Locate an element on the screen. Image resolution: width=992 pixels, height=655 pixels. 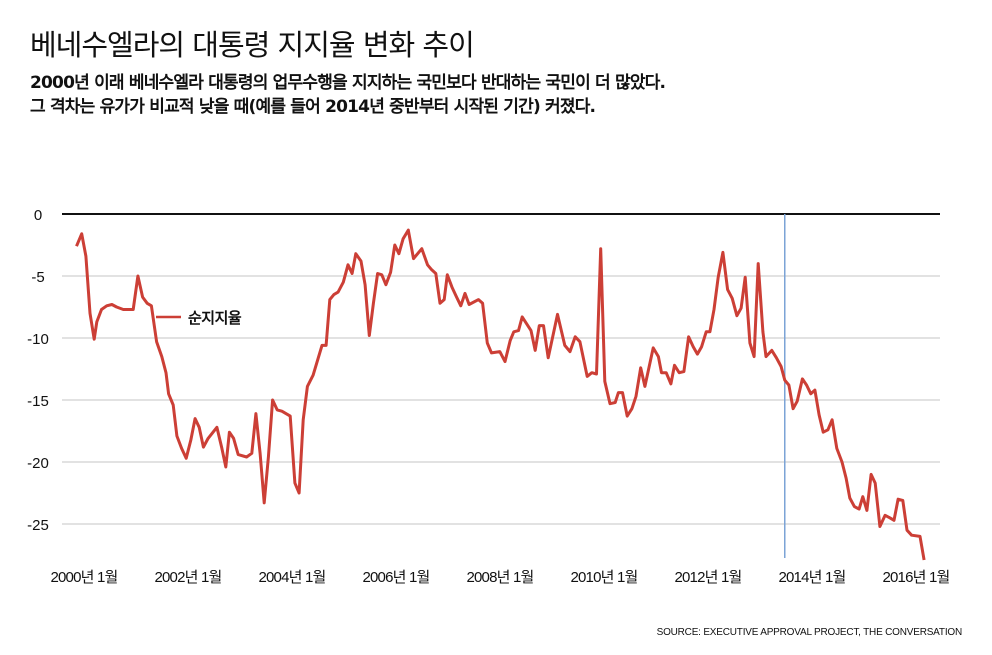
x-tick-label: 2004년 1월 is located at coordinates (291, 577).